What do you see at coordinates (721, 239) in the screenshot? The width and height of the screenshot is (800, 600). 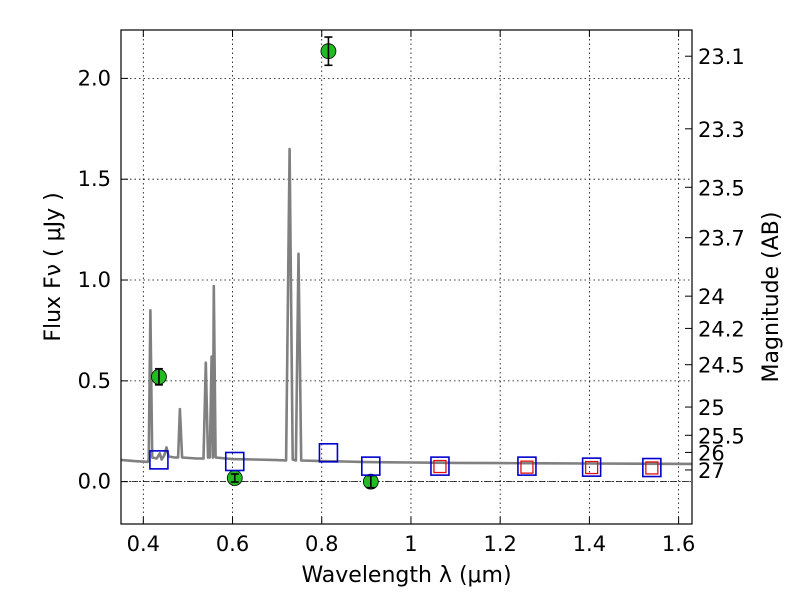 I see `y2-tick-label: 23.7` at bounding box center [721, 239].